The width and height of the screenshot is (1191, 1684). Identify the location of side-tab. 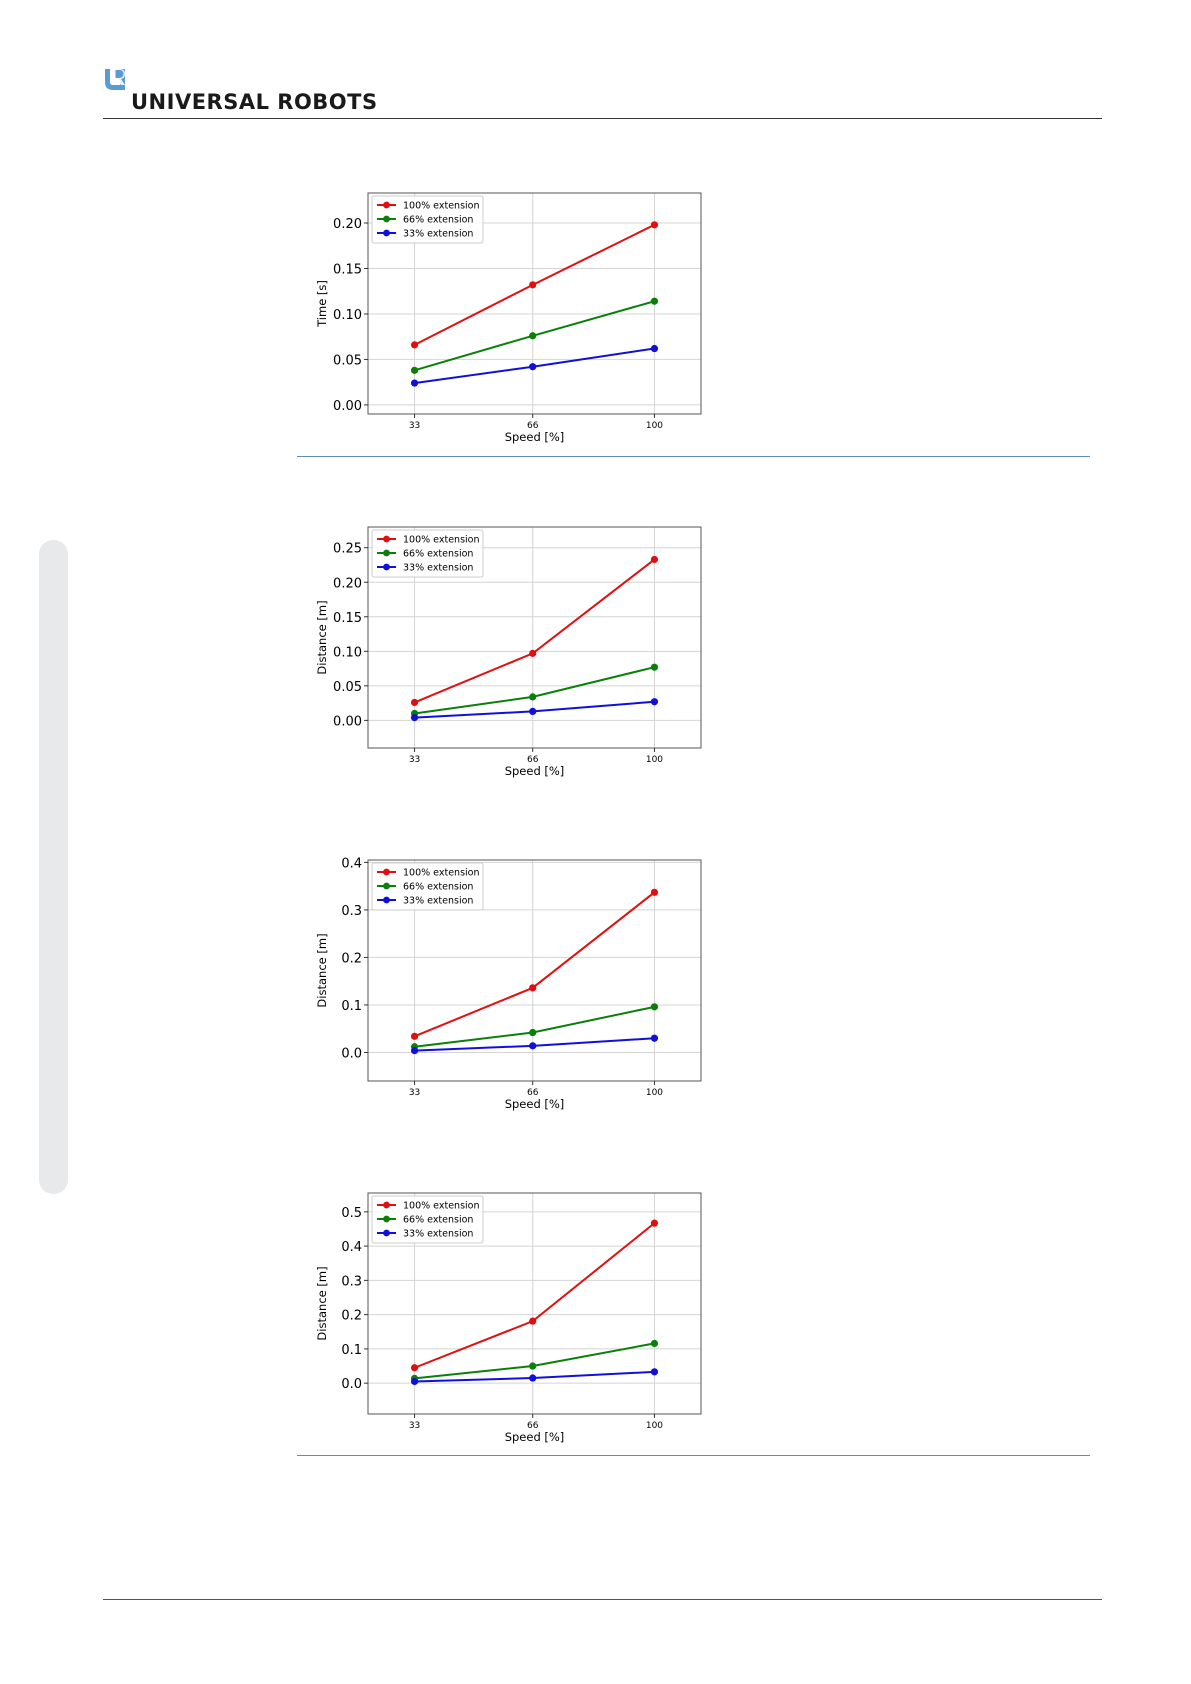
(53, 867).